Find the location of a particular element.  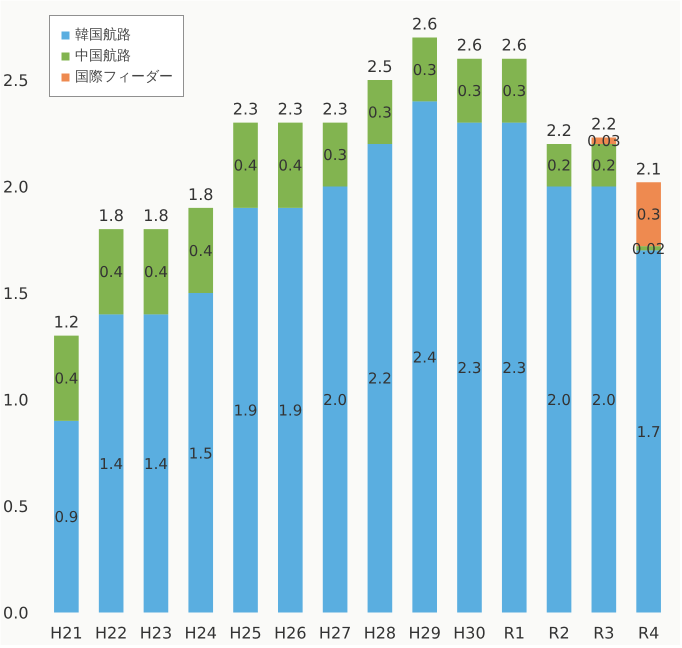

data-label: 1.5 is located at coordinates (200, 453).